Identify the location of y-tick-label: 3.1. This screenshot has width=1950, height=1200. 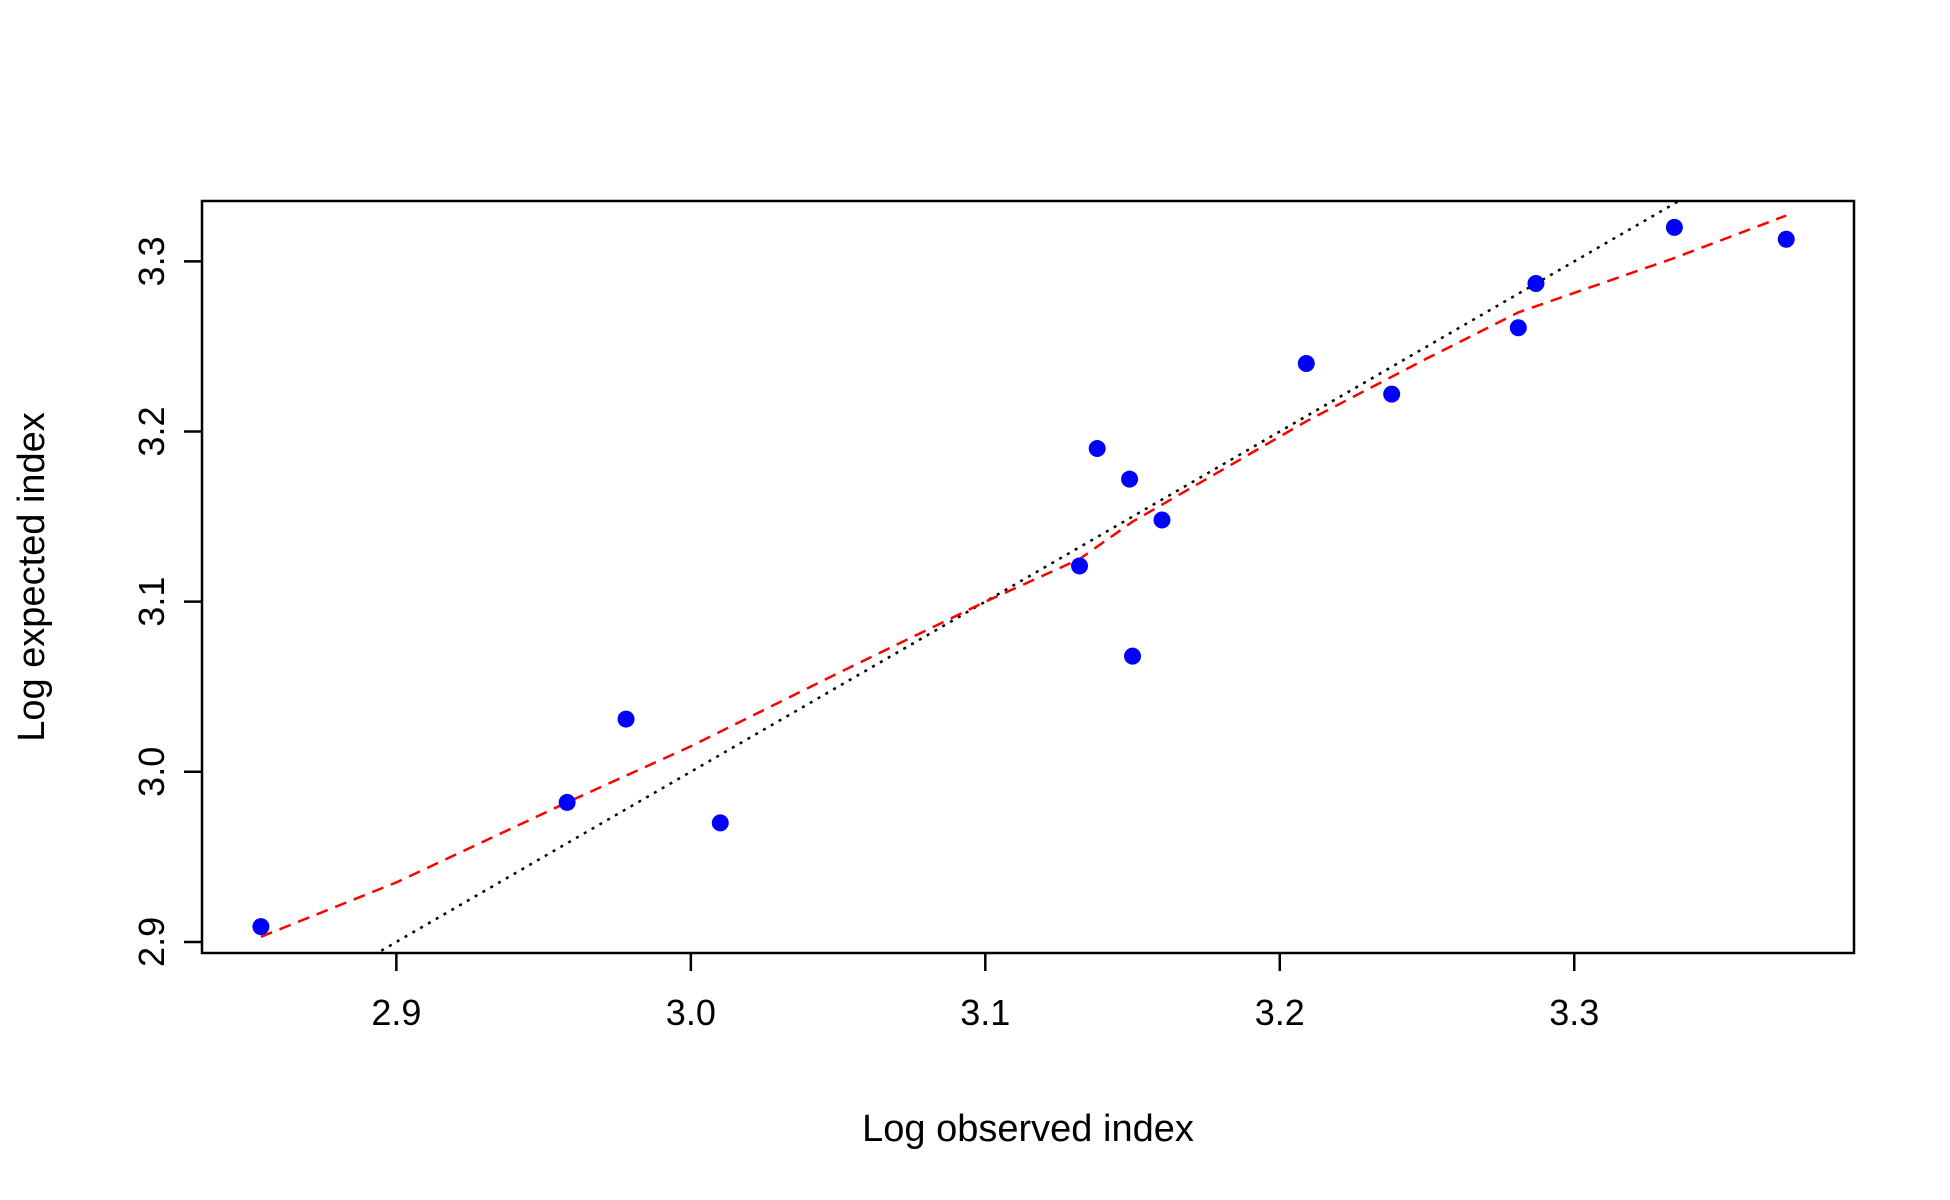
(151, 602).